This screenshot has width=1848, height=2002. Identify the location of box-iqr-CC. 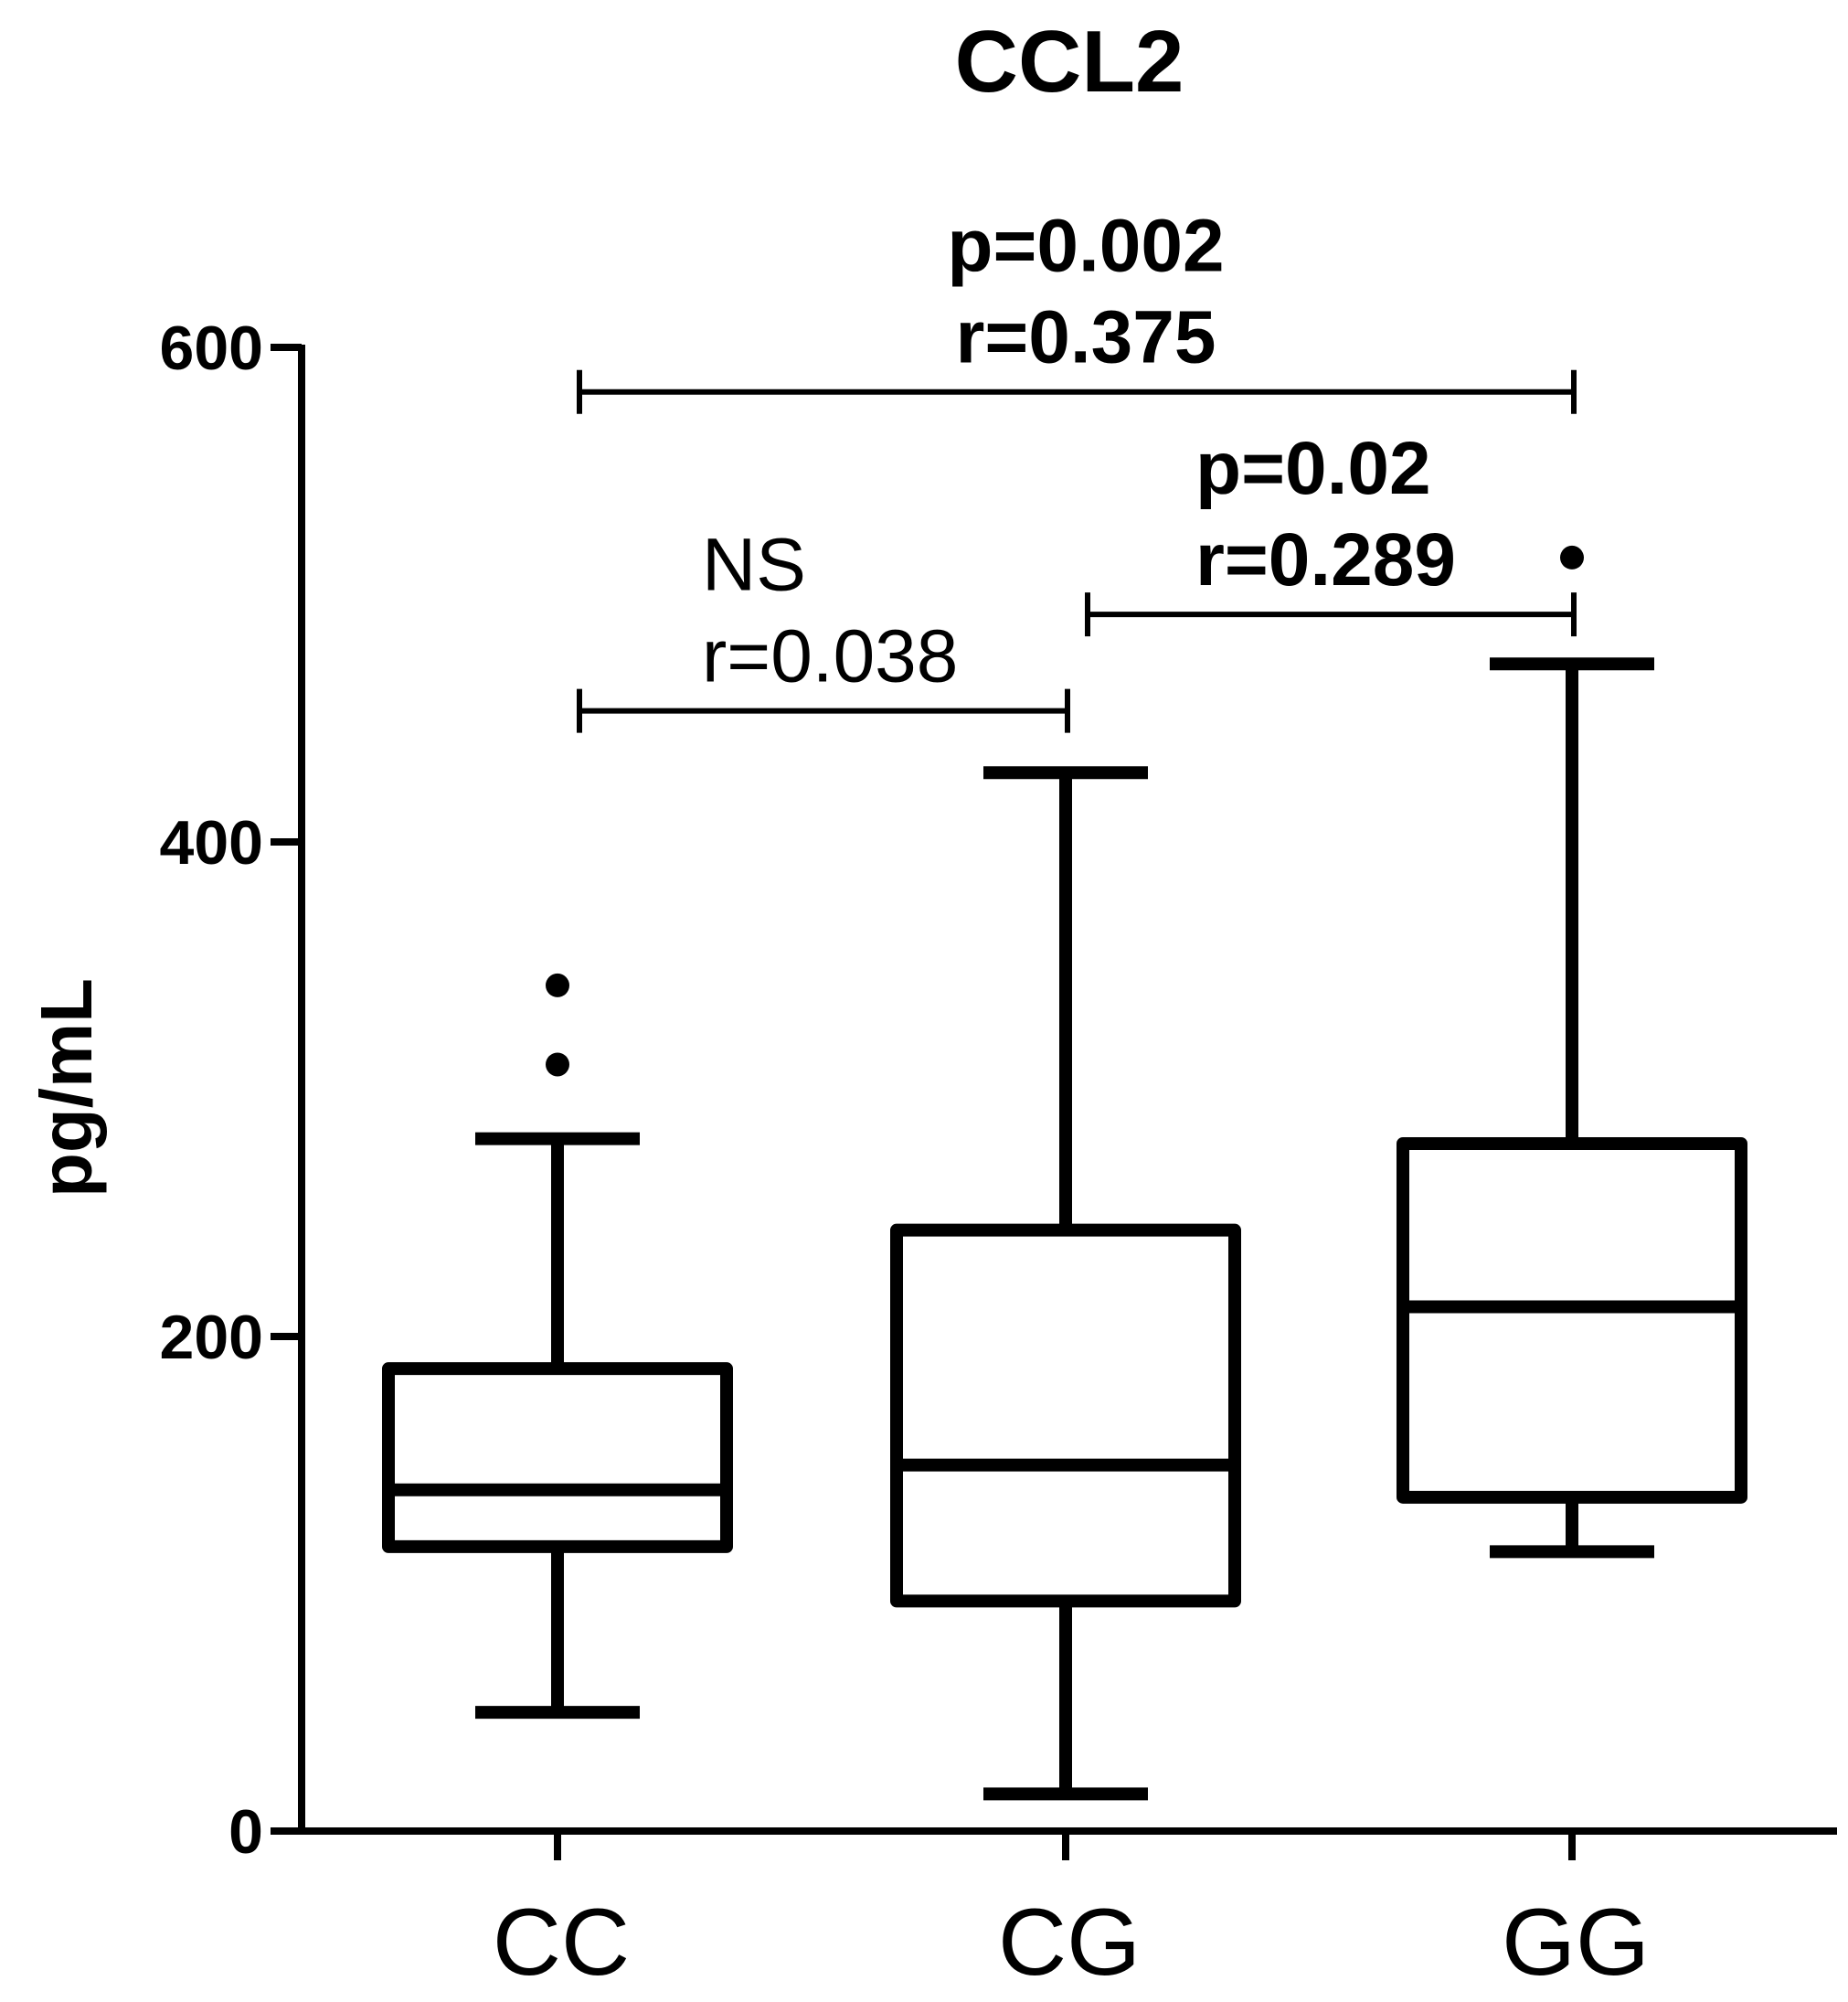
(557, 1457).